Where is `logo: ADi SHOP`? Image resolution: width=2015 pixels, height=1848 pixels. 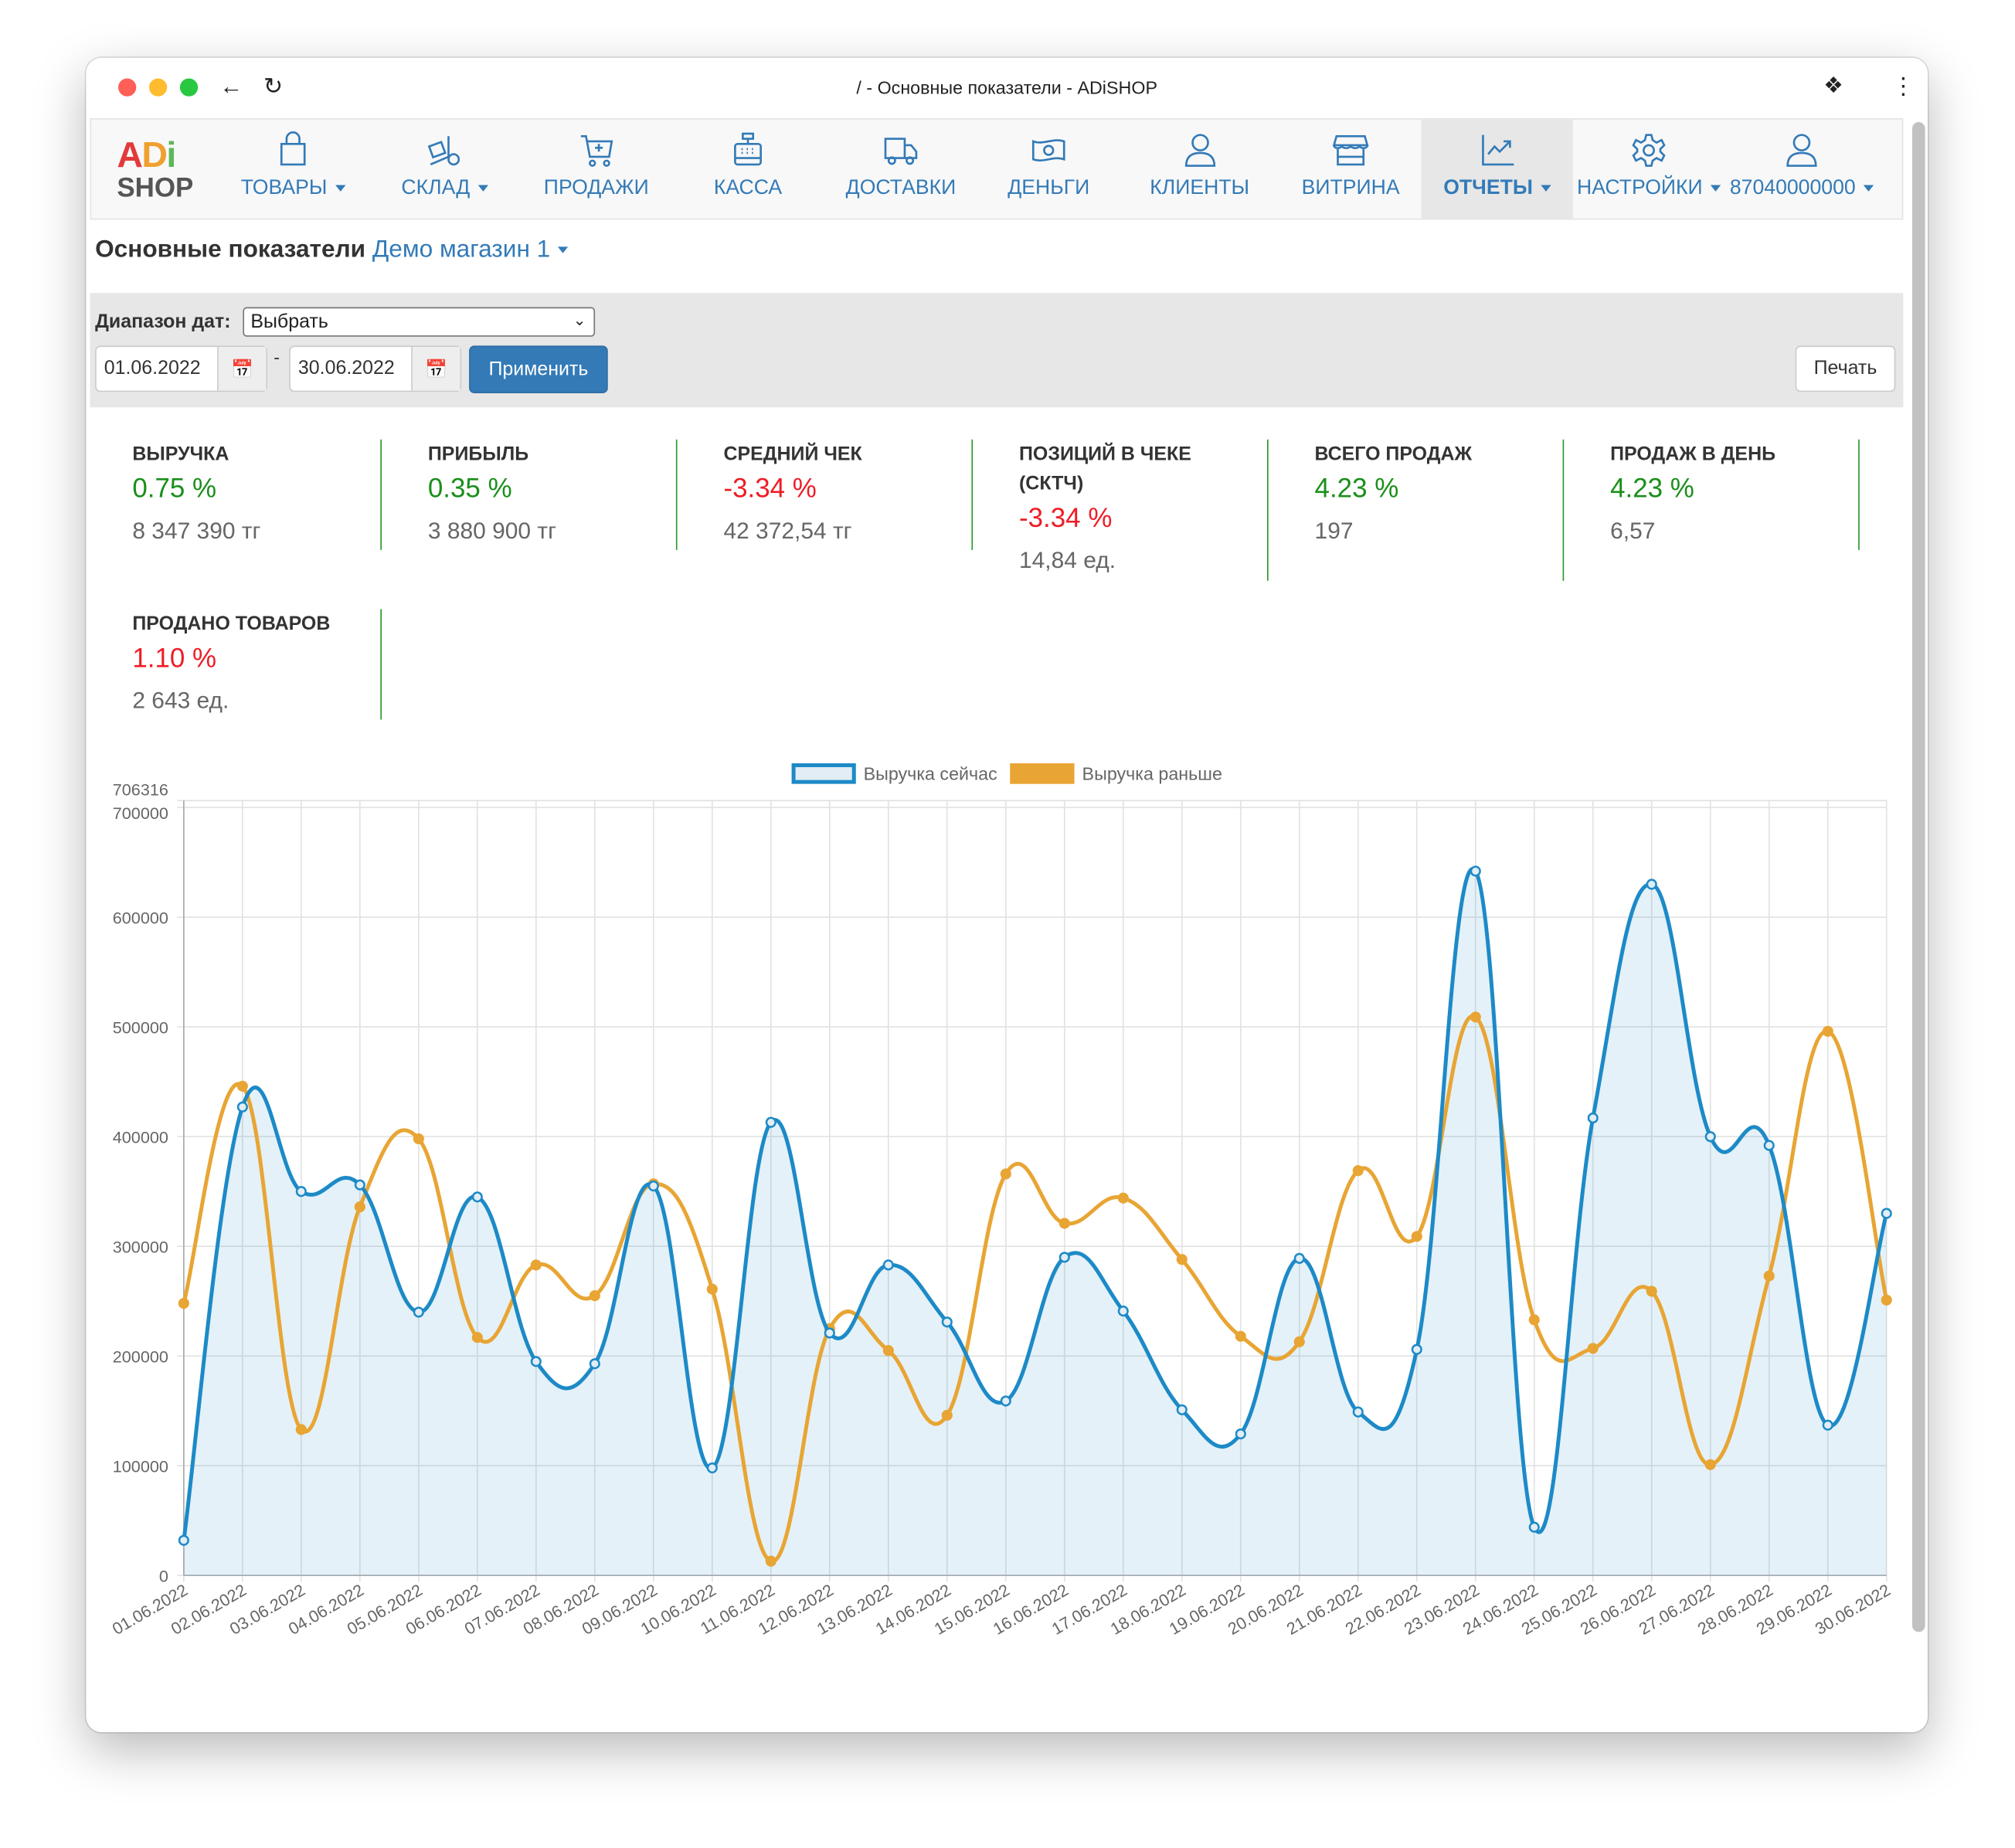
logo: ADi SHOP is located at coordinates (154, 170).